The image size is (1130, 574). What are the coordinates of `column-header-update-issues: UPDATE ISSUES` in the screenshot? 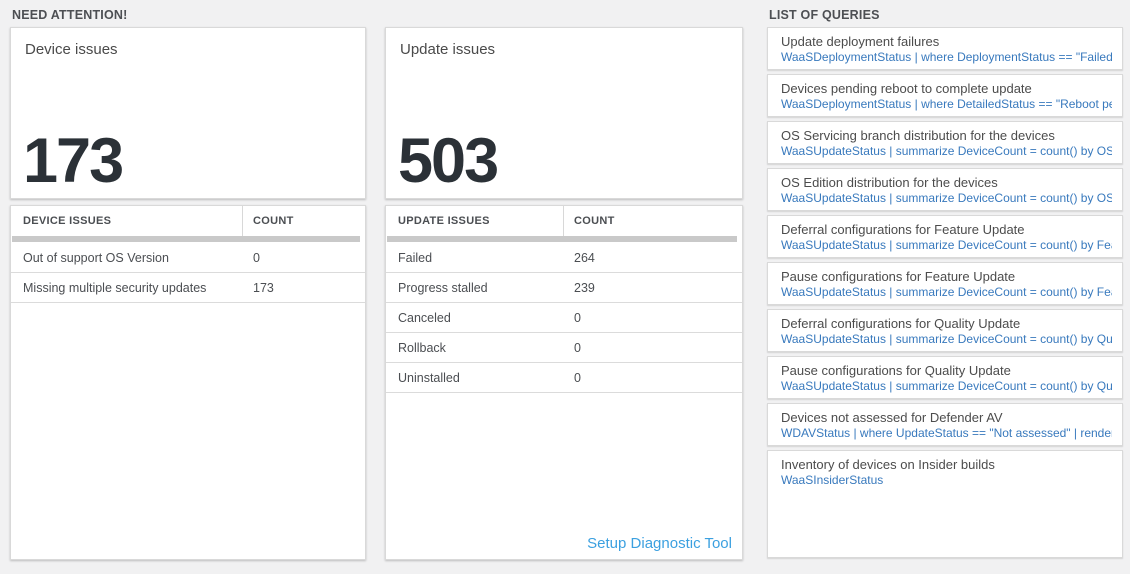 It's located at (475, 221).